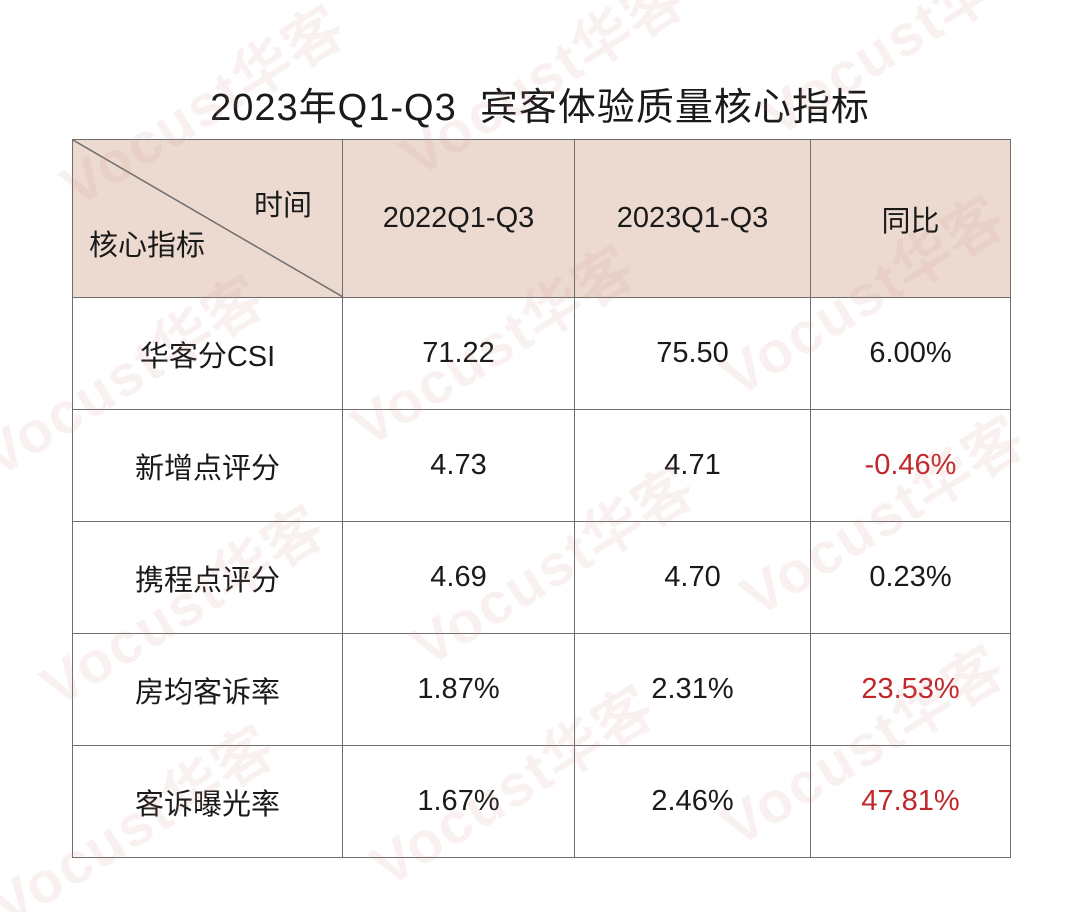 Image resolution: width=1080 pixels, height=912 pixels. I want to click on yoy-cell: 47.81%, so click(910, 801).